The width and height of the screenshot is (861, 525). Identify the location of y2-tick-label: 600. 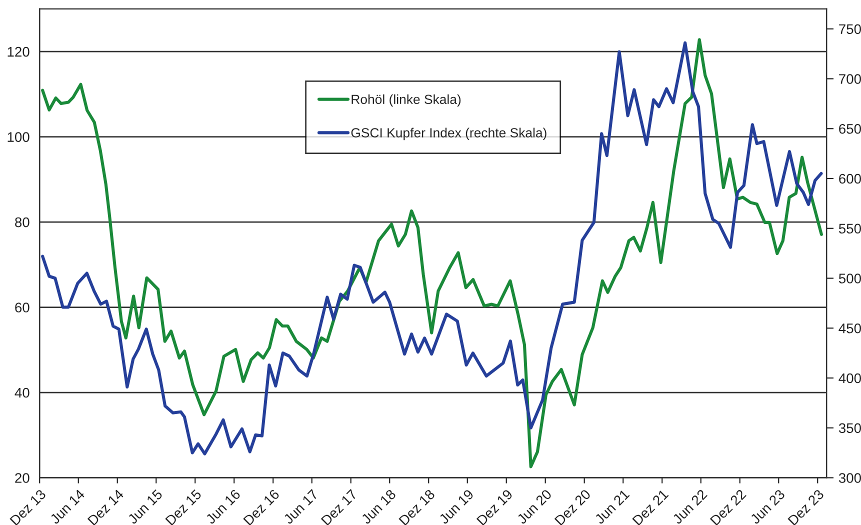
(850, 179).